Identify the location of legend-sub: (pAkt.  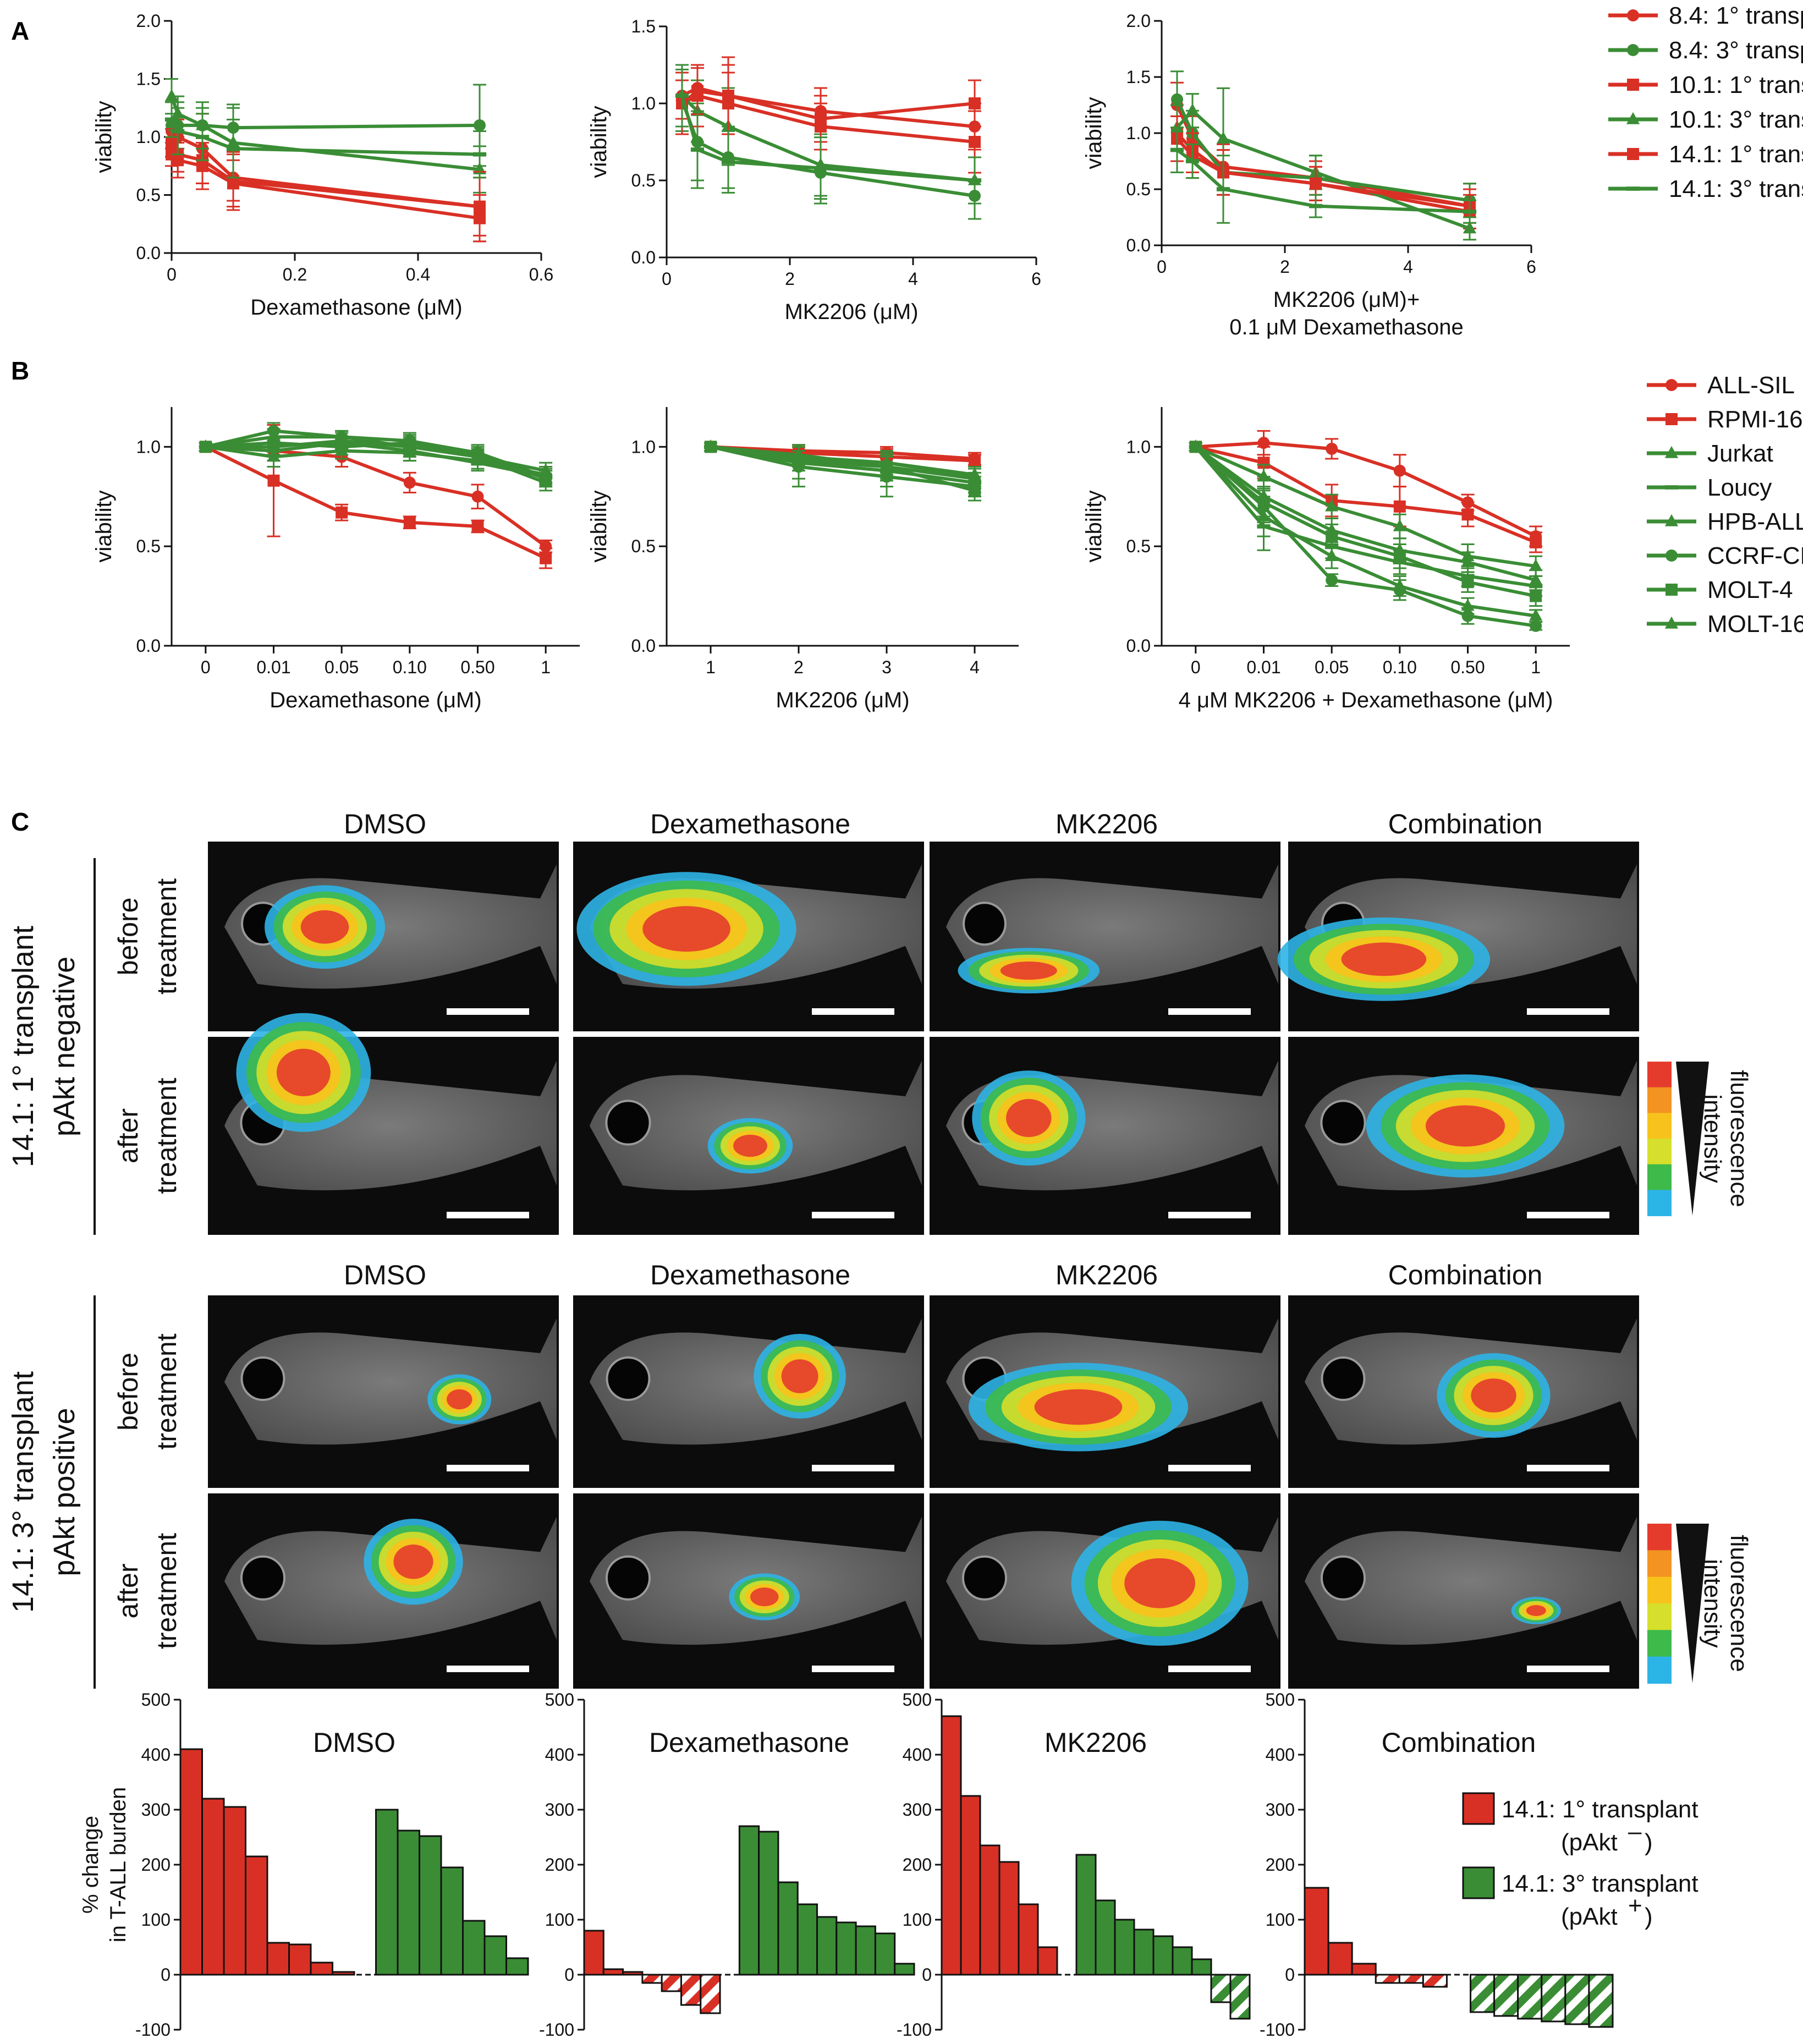
(1589, 1916).